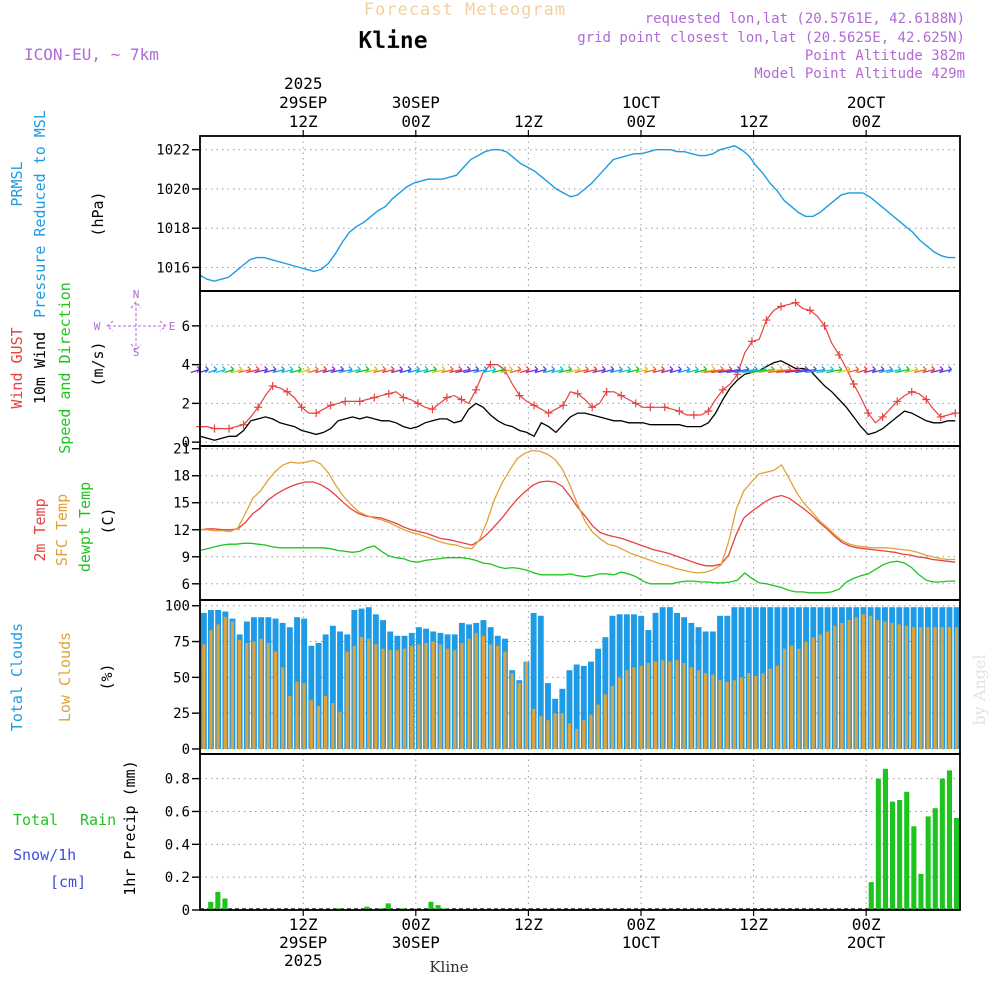 The height and width of the screenshot is (1000, 1000). What do you see at coordinates (136, 352) in the screenshot?
I see `compass-s: S` at bounding box center [136, 352].